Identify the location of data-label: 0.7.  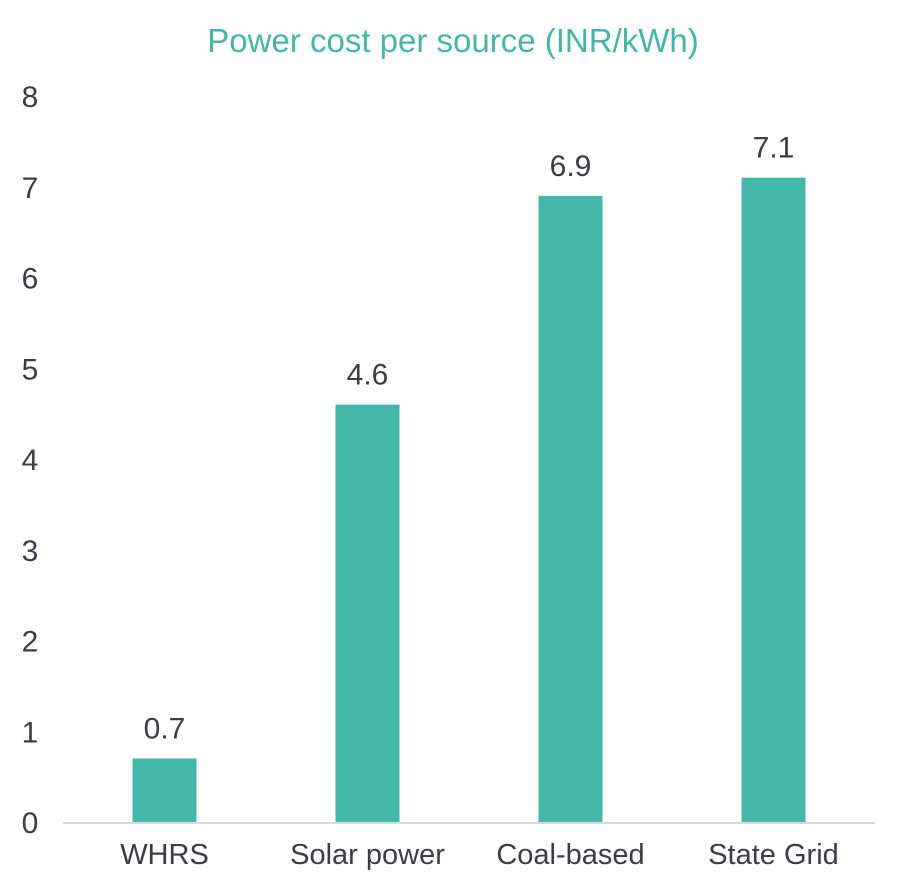
(165, 728).